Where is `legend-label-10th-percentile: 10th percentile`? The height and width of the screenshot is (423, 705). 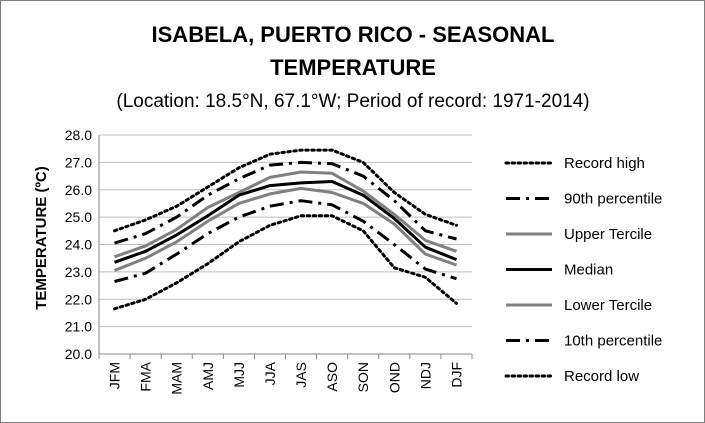 legend-label-10th-percentile: 10th percentile is located at coordinates (613, 341).